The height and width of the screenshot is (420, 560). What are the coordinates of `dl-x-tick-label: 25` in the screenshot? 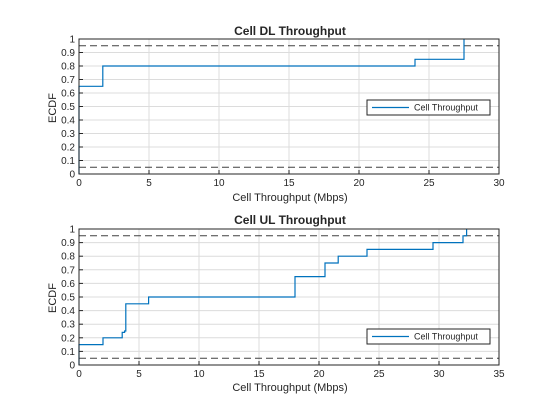 It's located at (429, 183).